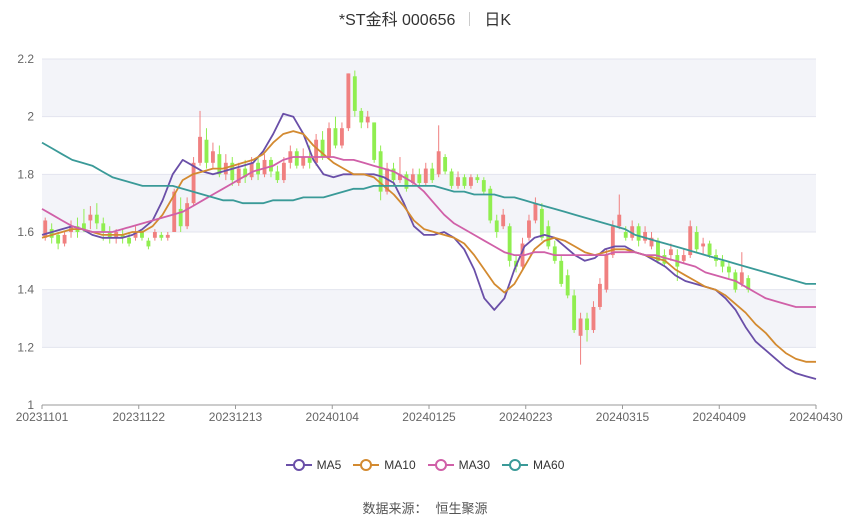 This screenshot has width=850, height=517. I want to click on x-tick-label: 20240409, so click(720, 417).